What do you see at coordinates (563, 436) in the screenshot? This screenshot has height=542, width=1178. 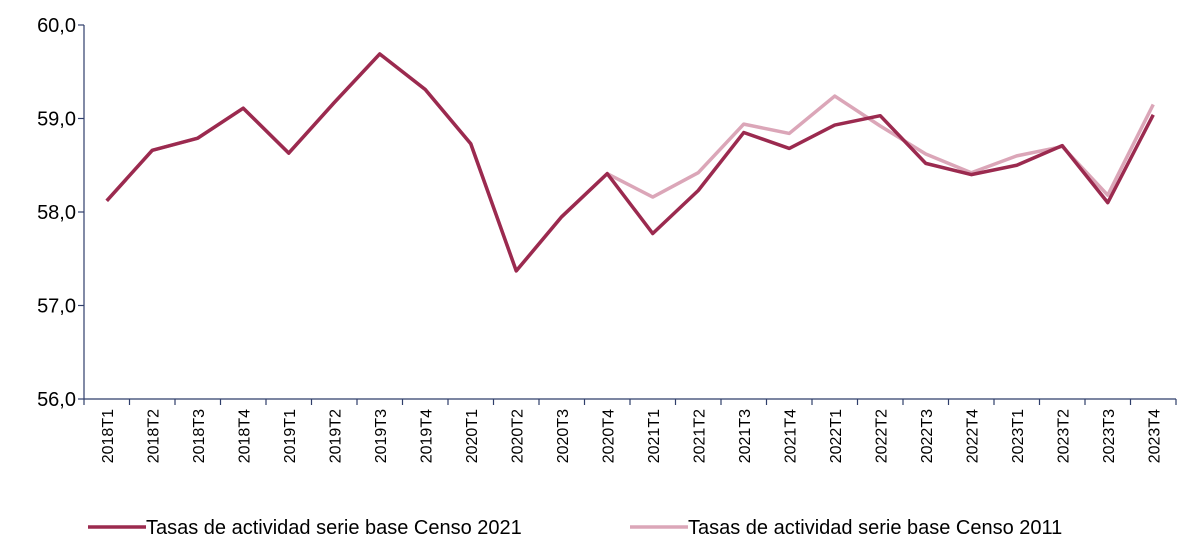 I see `x-tick-label: 2020T3` at bounding box center [563, 436].